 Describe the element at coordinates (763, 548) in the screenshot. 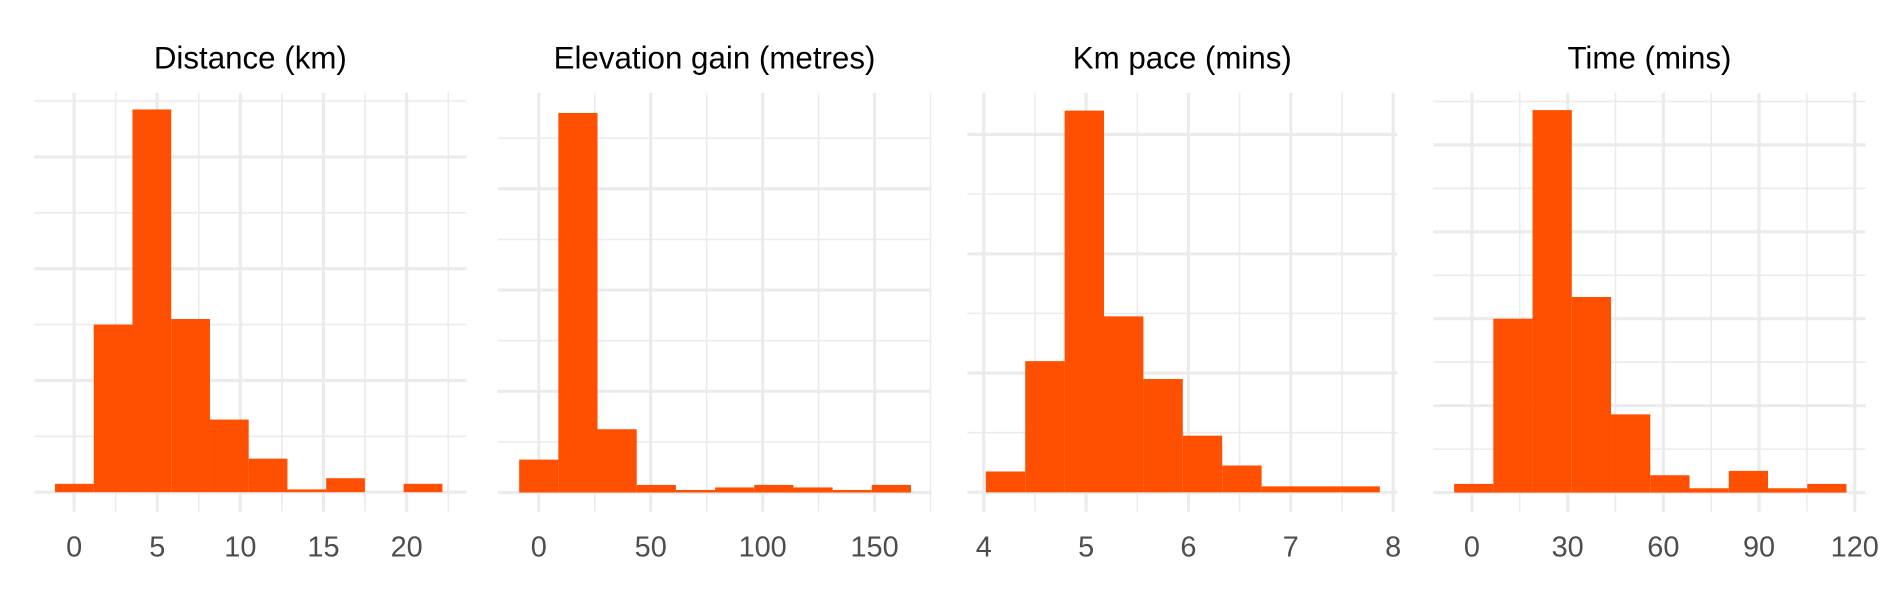

I see `x-tick-label: 100` at that location.